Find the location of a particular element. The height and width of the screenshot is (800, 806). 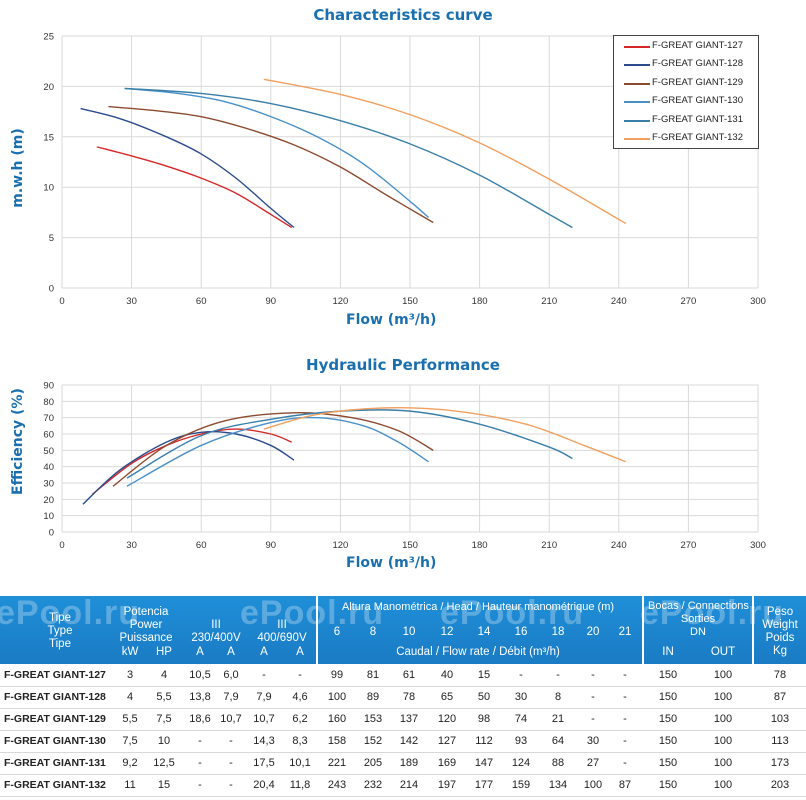

table-cell: 152 is located at coordinates (373, 741).